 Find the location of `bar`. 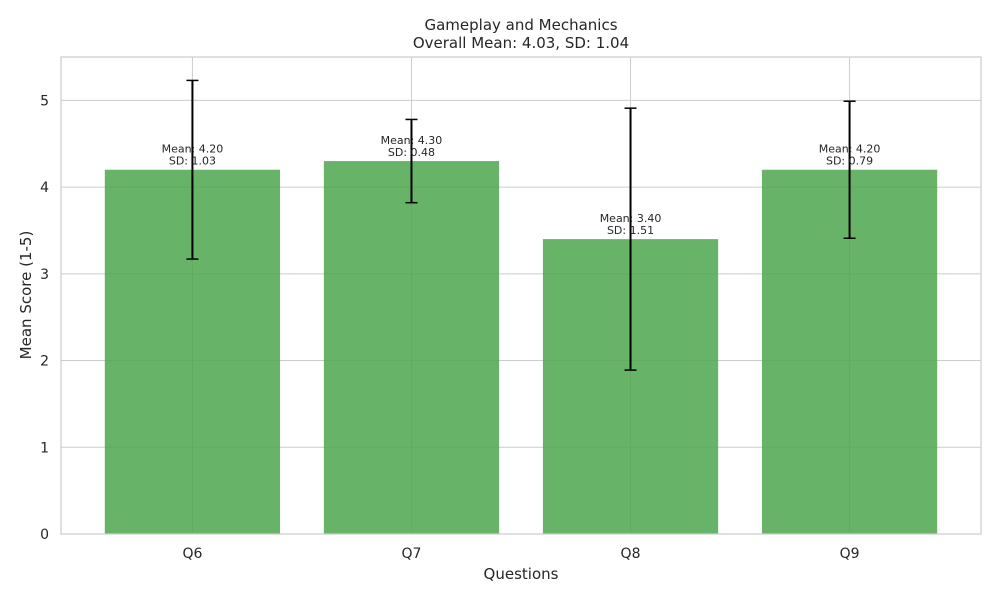

bar is located at coordinates (411, 347).